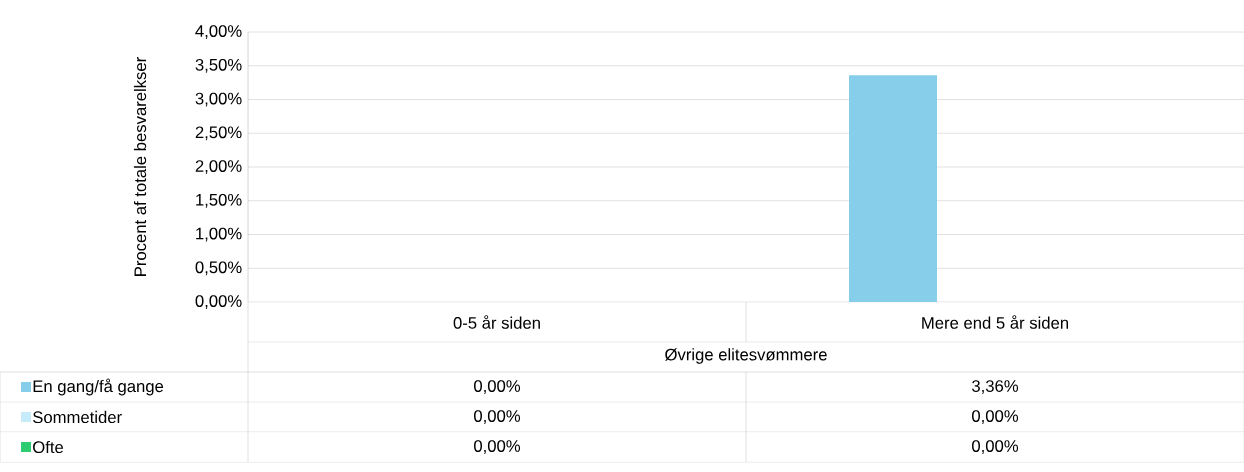 This screenshot has height=472, width=1244. I want to click on y-tick-label: 0,50%, so click(218, 268).